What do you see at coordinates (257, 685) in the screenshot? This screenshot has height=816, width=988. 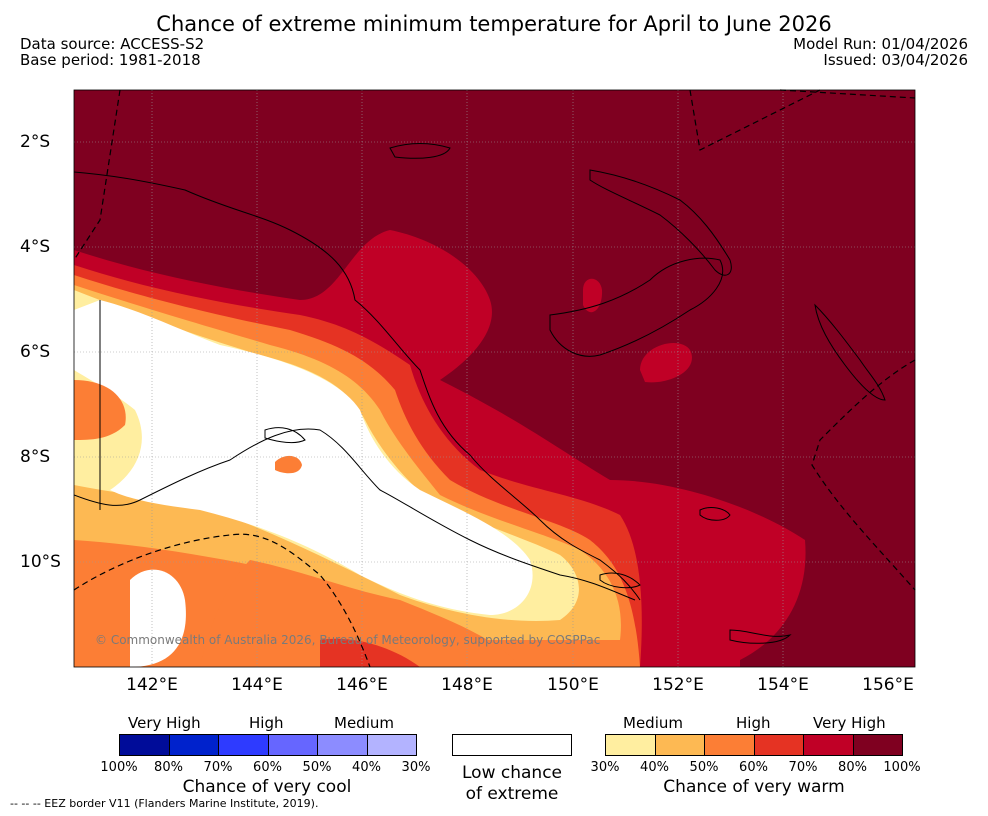 I see `lon-label: 144°E` at bounding box center [257, 685].